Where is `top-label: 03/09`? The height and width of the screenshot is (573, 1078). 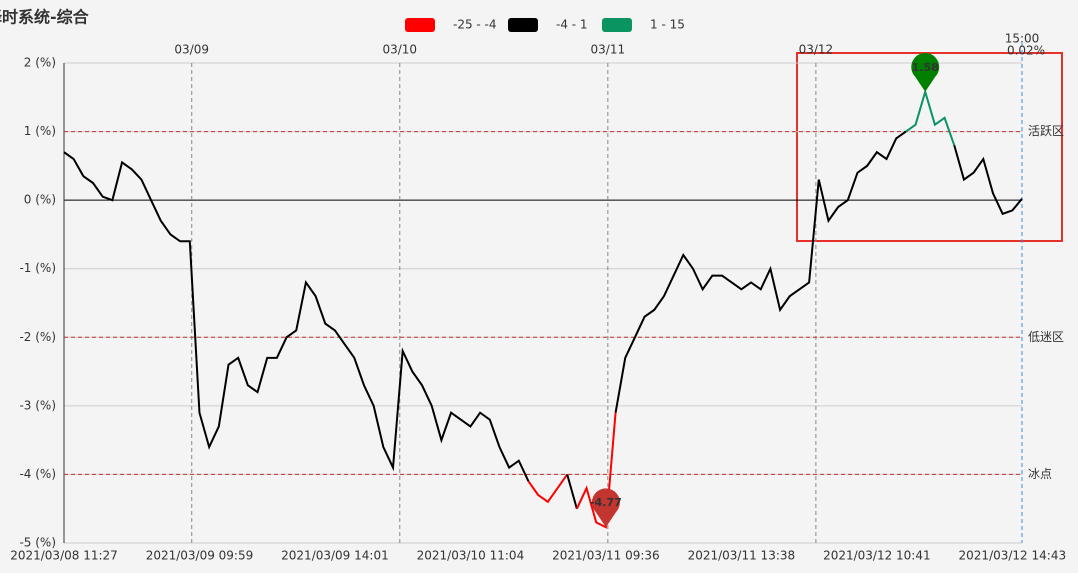 top-label: 03/09 is located at coordinates (191, 50).